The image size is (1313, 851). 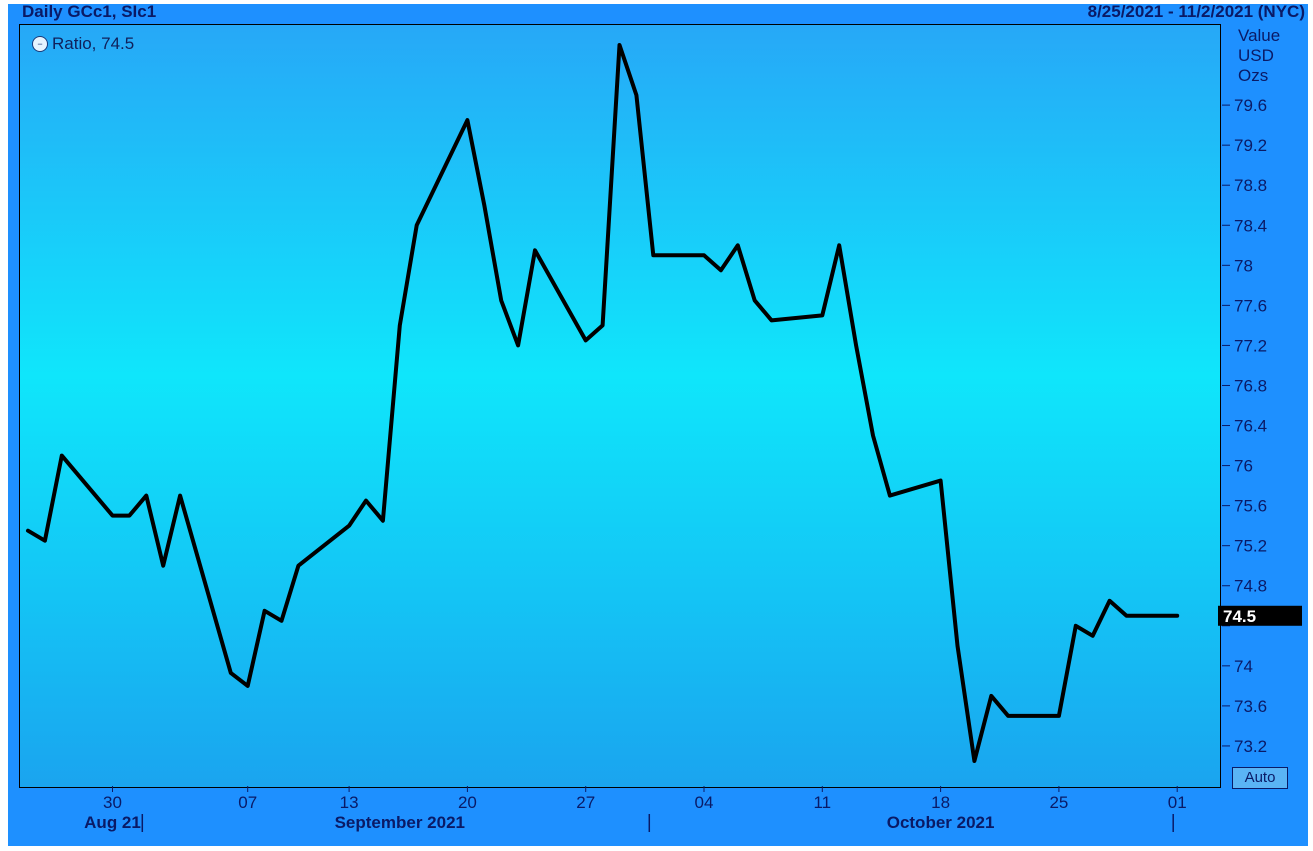 I want to click on legend: − Ratio, 74.5, so click(x=83, y=44).